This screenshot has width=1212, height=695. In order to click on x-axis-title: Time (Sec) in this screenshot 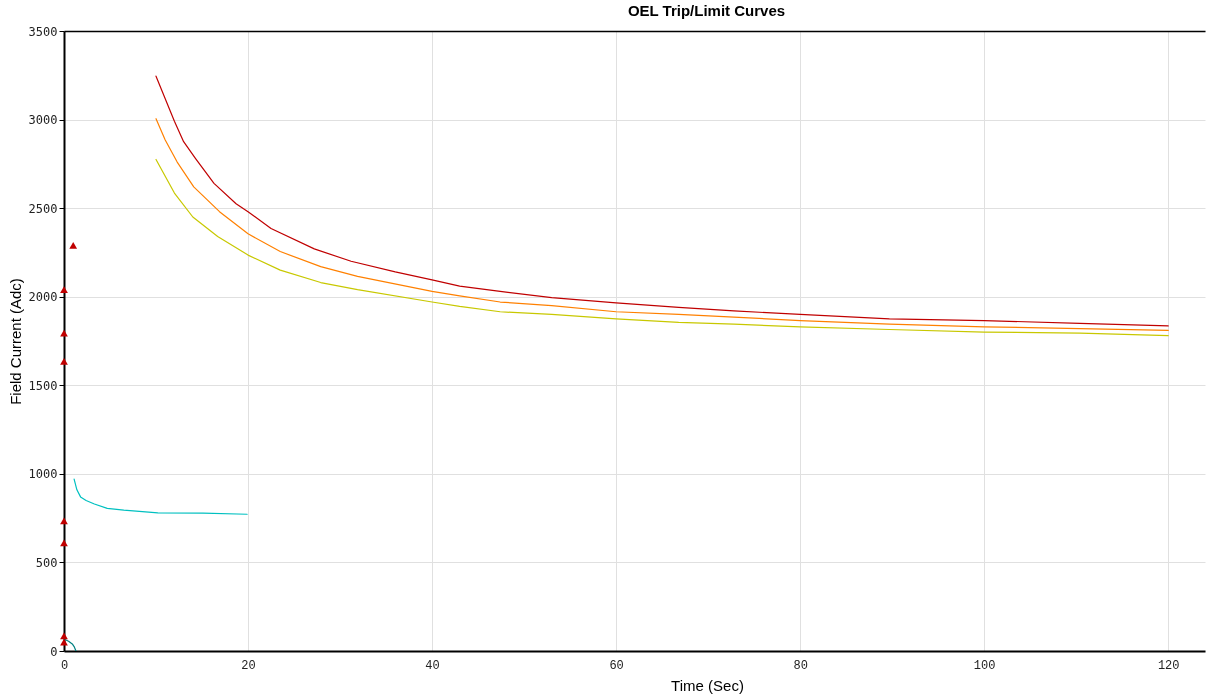, I will do `click(707, 685)`.